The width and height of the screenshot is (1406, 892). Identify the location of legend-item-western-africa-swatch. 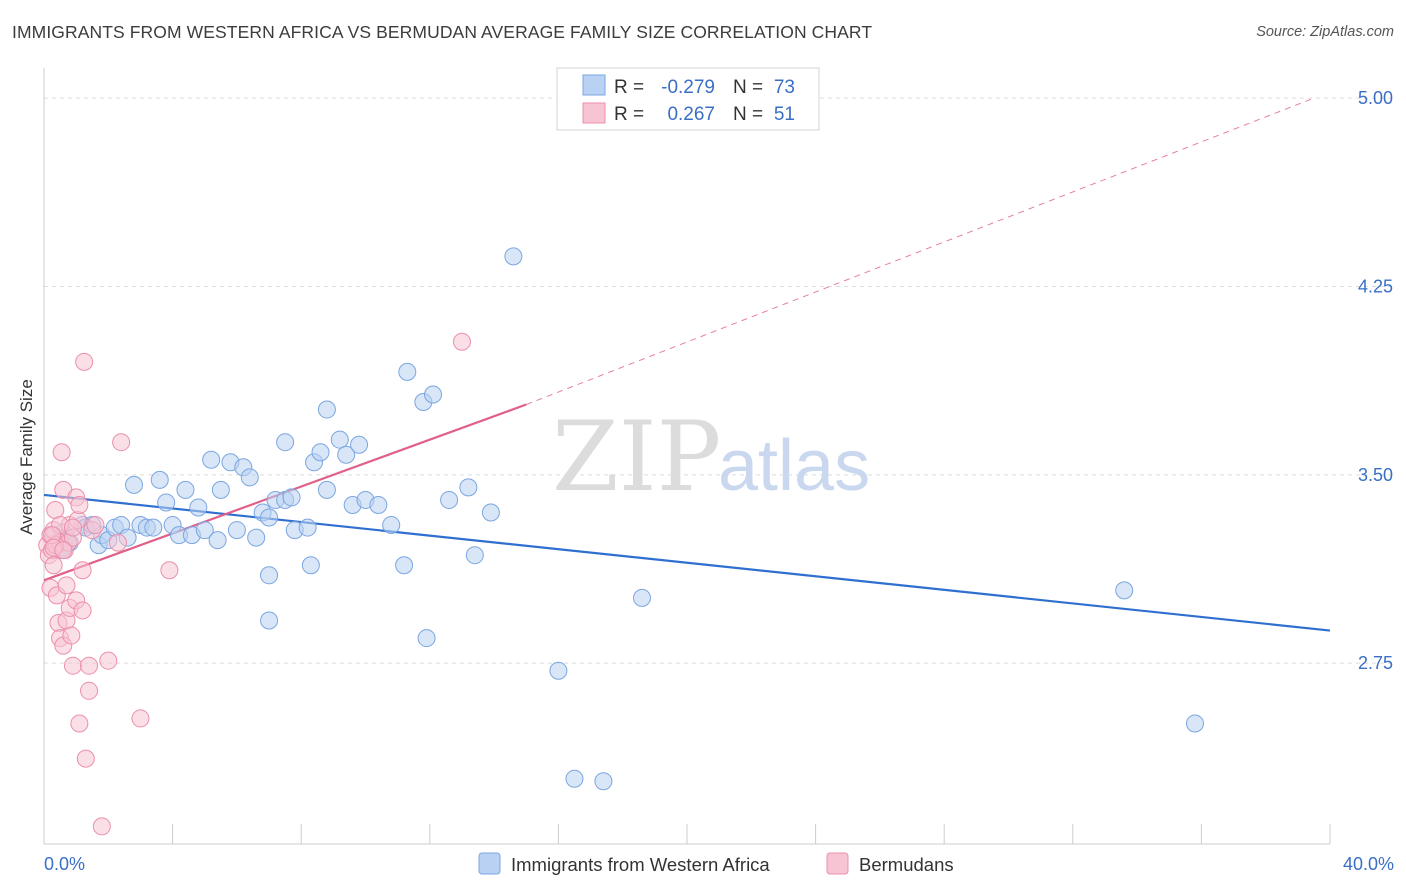
(489, 863).